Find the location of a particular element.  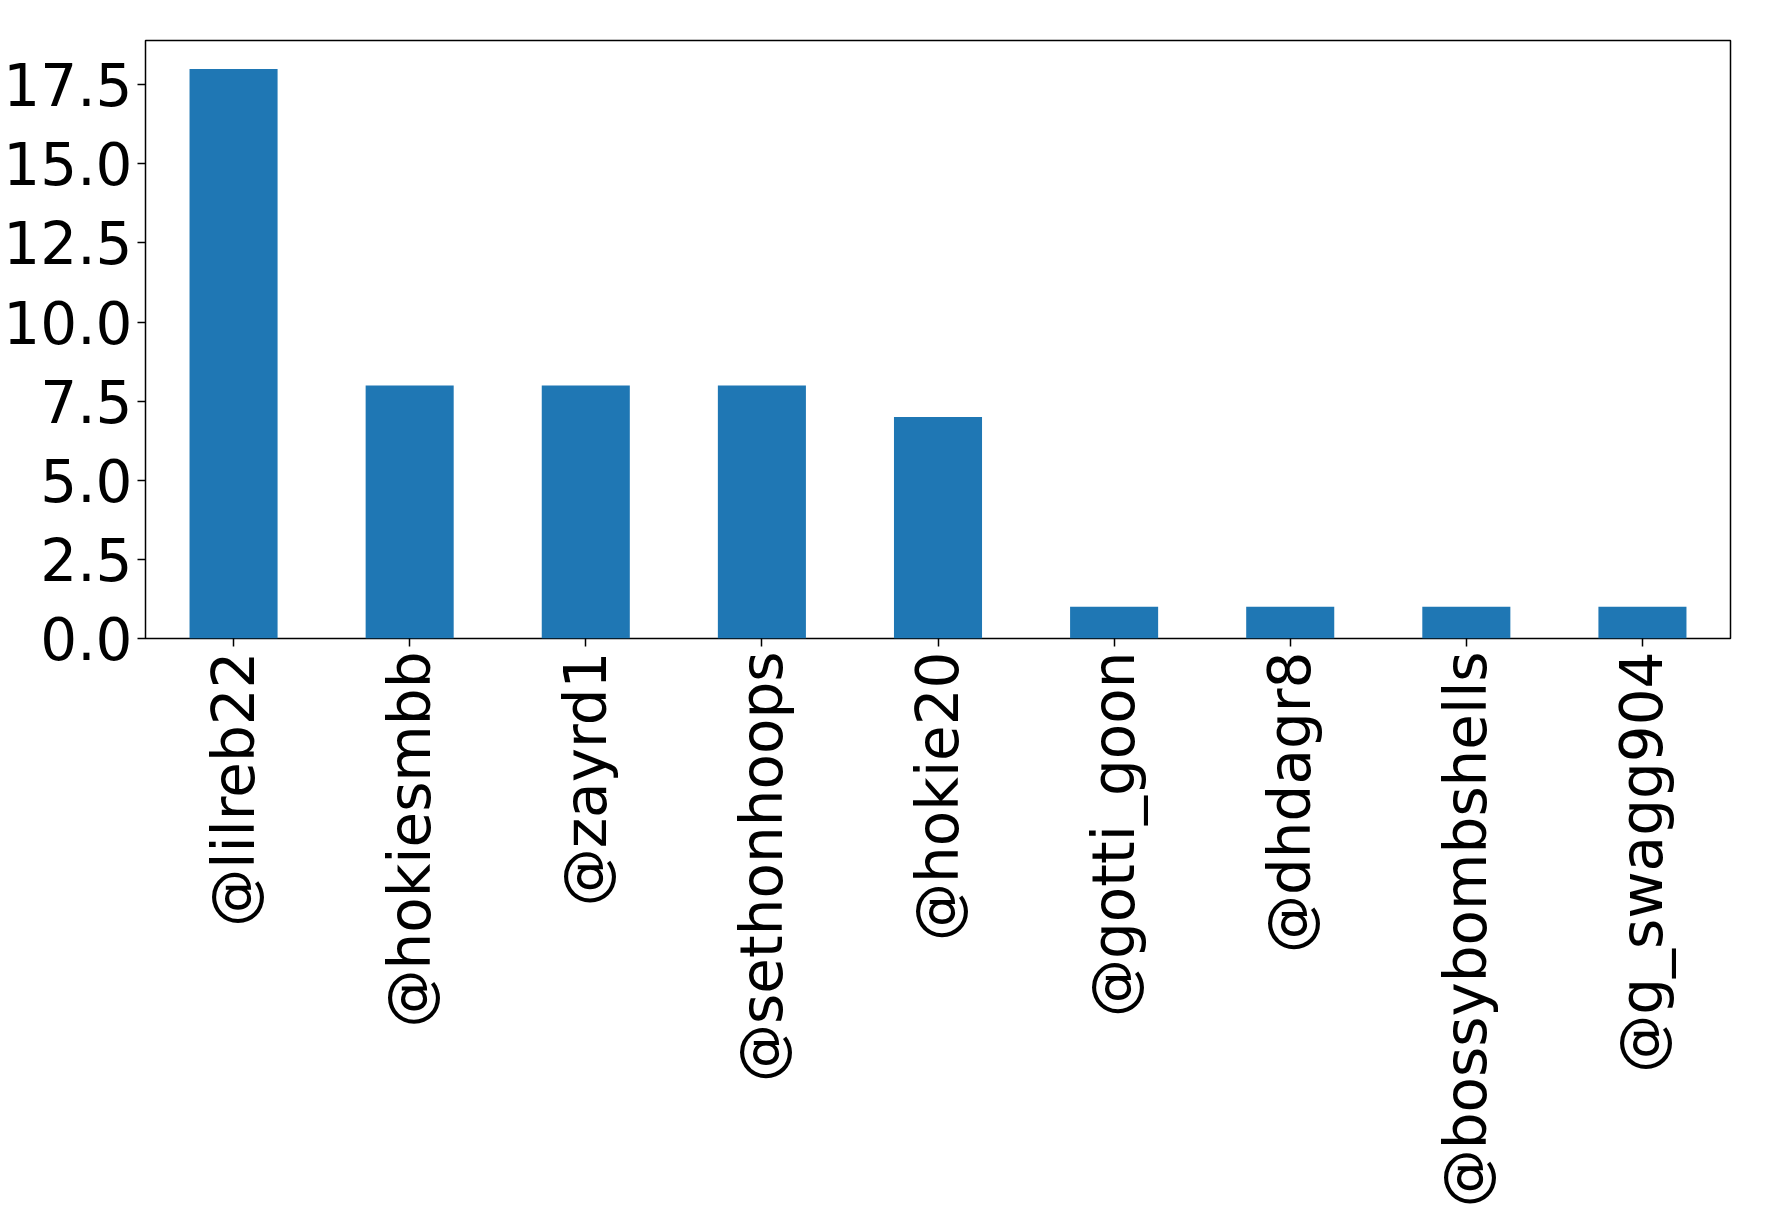

y-tick-label: 5.0 is located at coordinates (86, 481).